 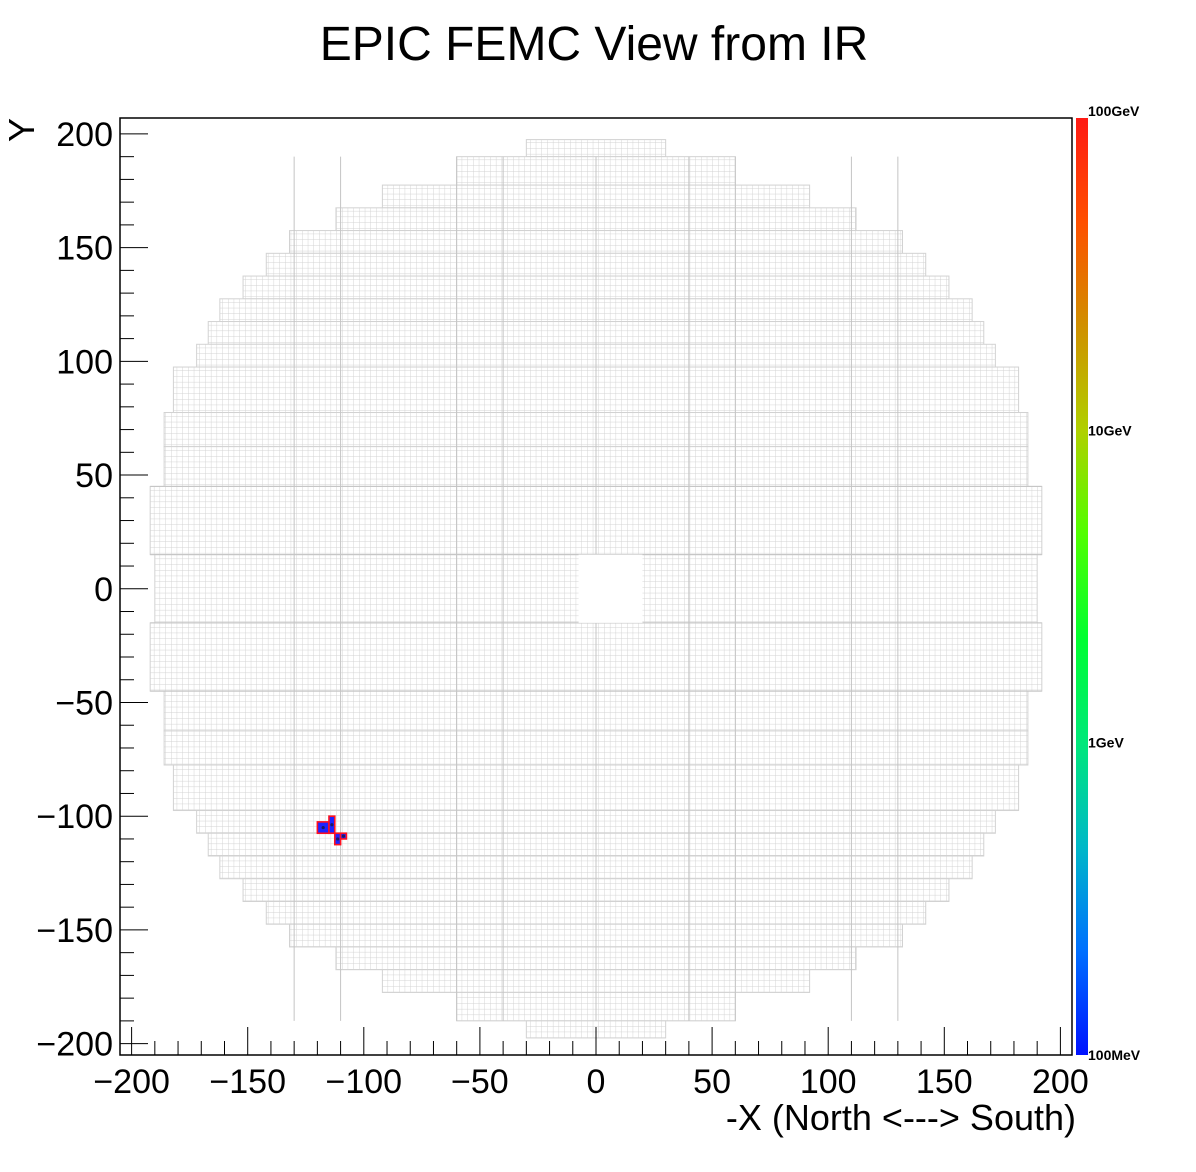 What do you see at coordinates (84, 703) in the screenshot?
I see `y-tick-label: −50` at bounding box center [84, 703].